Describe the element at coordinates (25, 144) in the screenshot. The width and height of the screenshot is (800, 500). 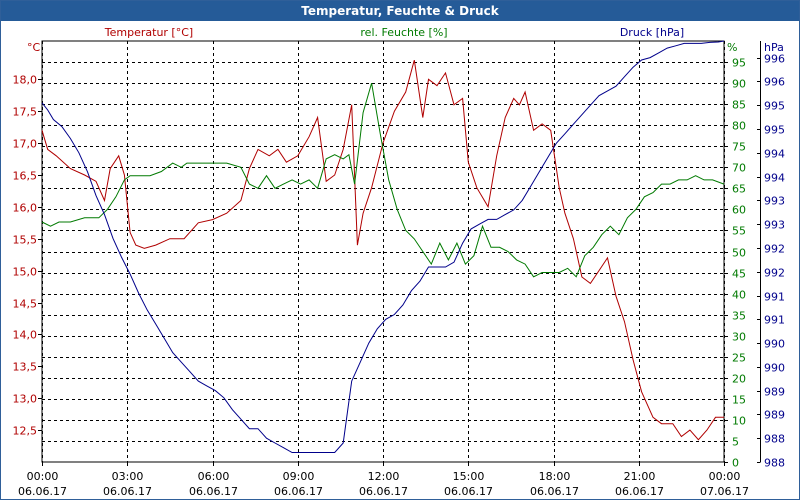
I see `temperature-tick-label: 17,0` at that location.